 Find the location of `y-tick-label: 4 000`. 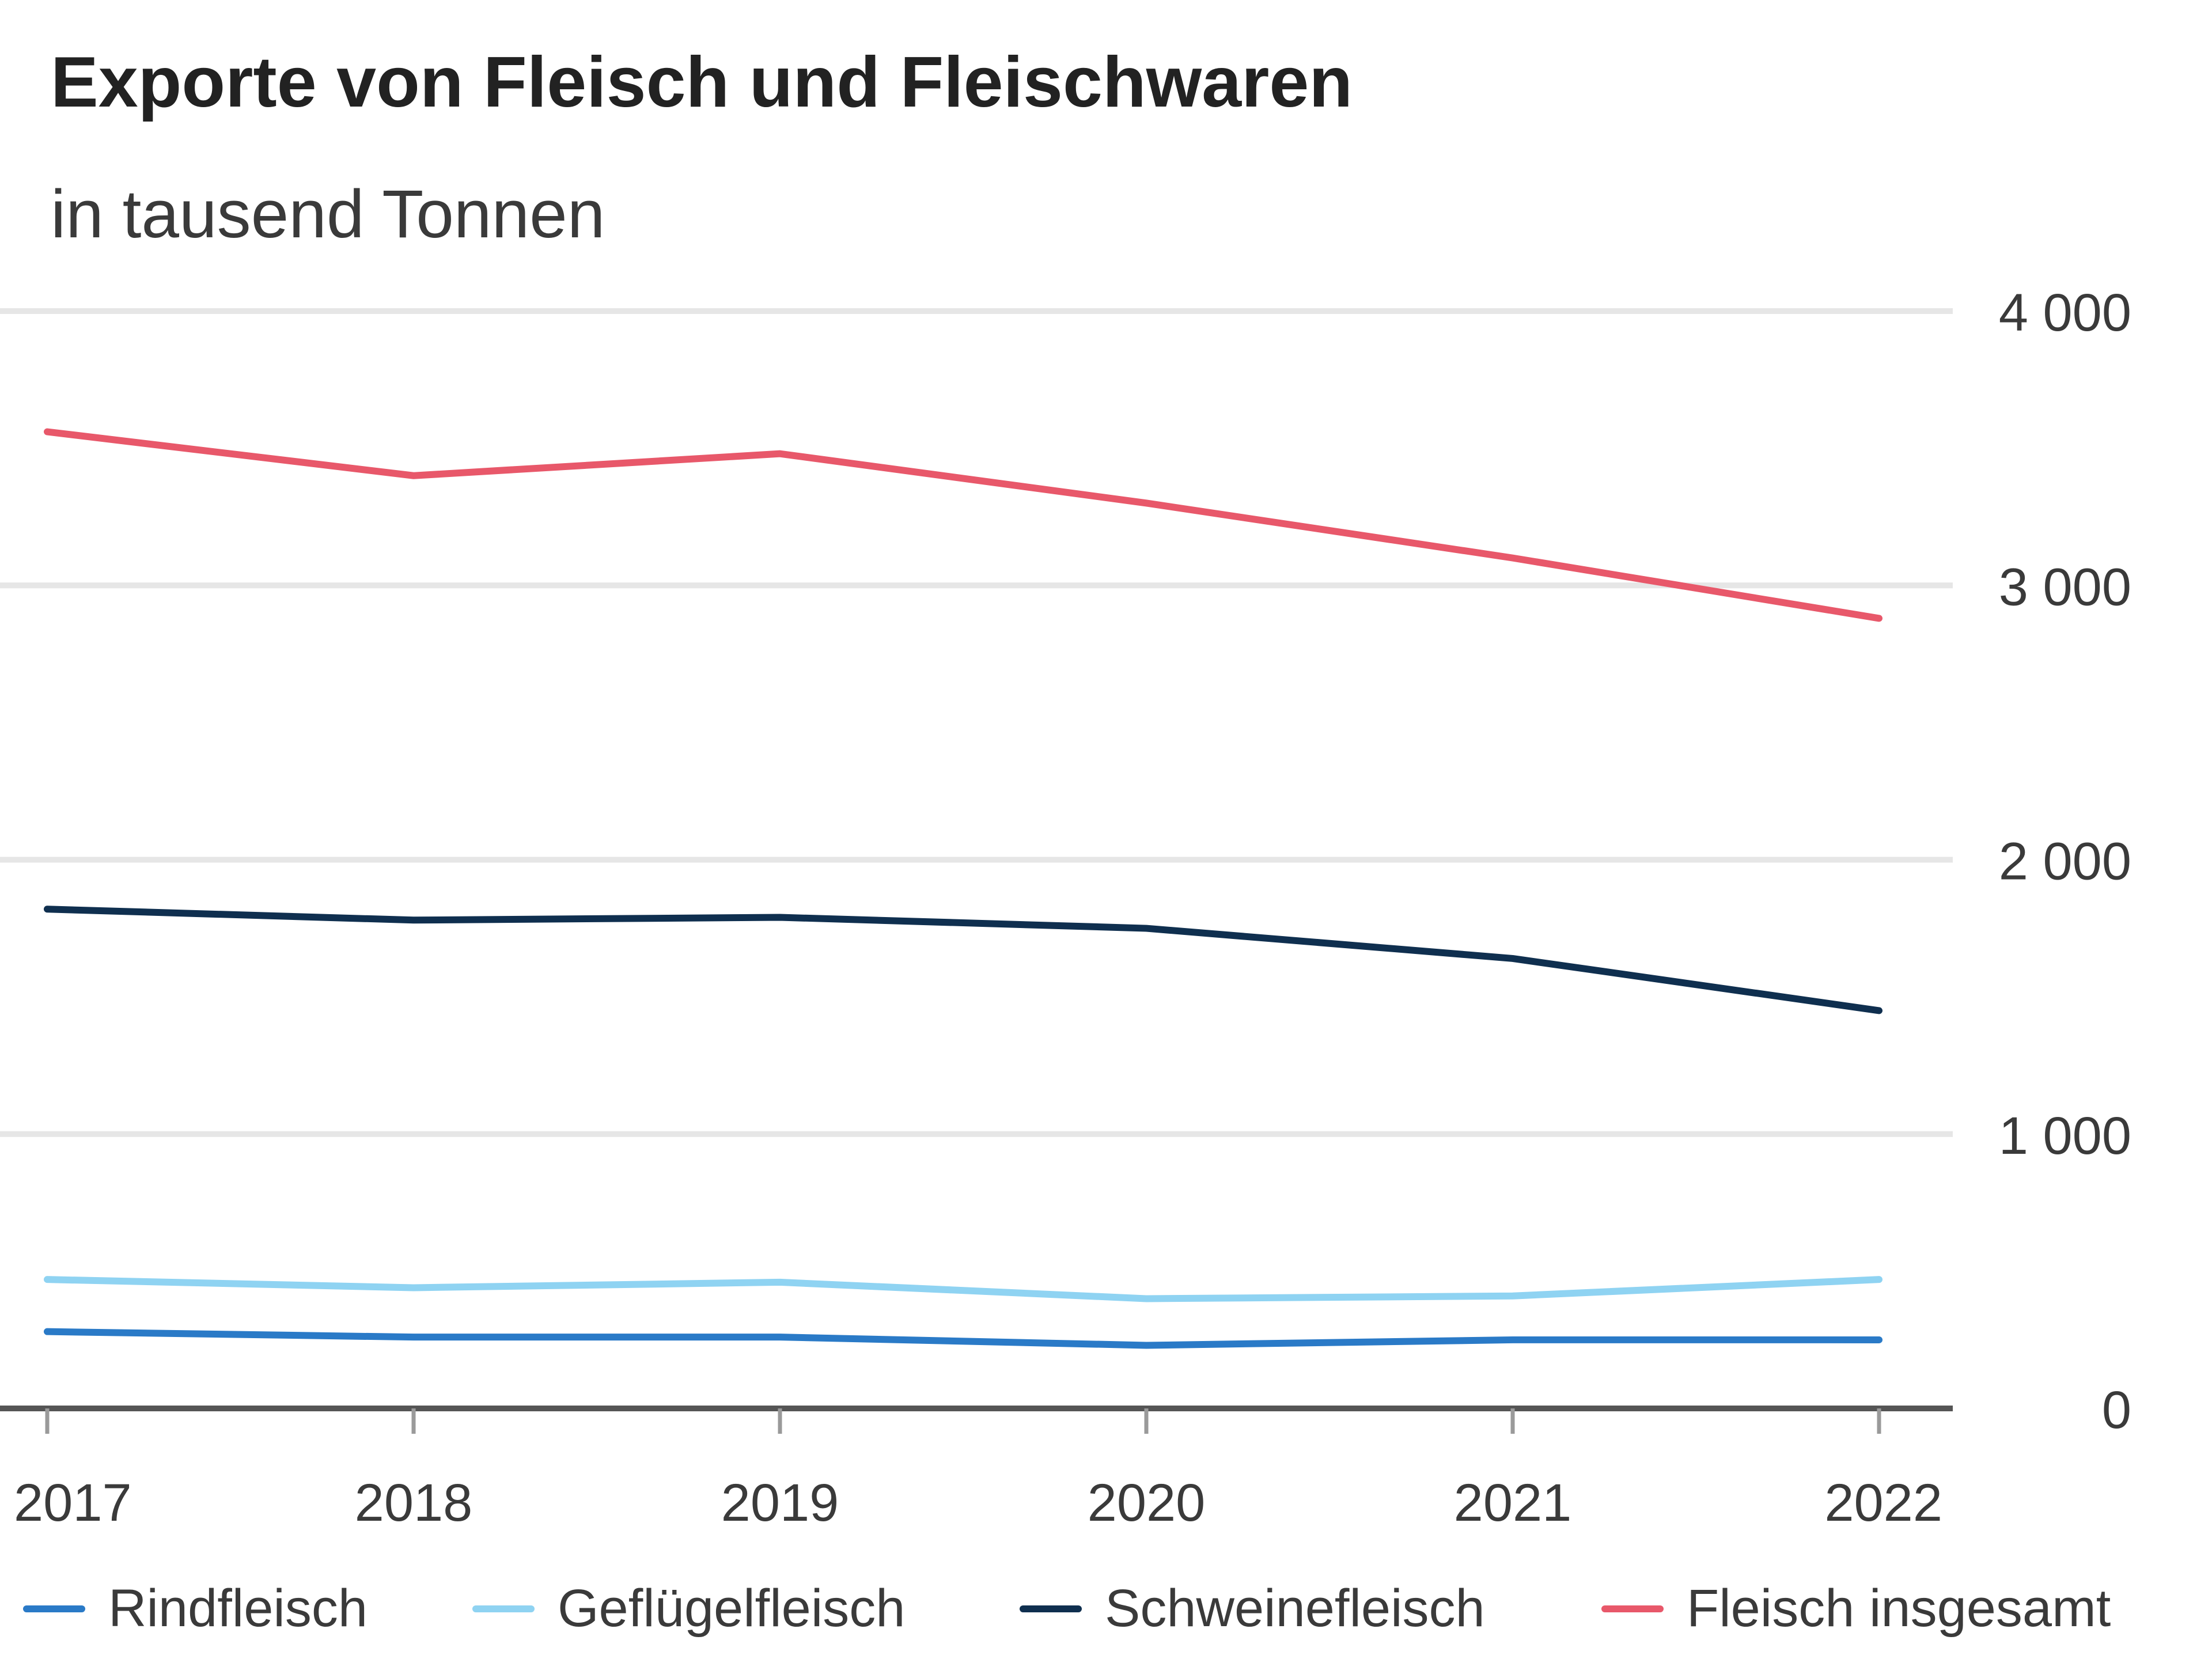

y-tick-label: 4 000 is located at coordinates (2065, 312).